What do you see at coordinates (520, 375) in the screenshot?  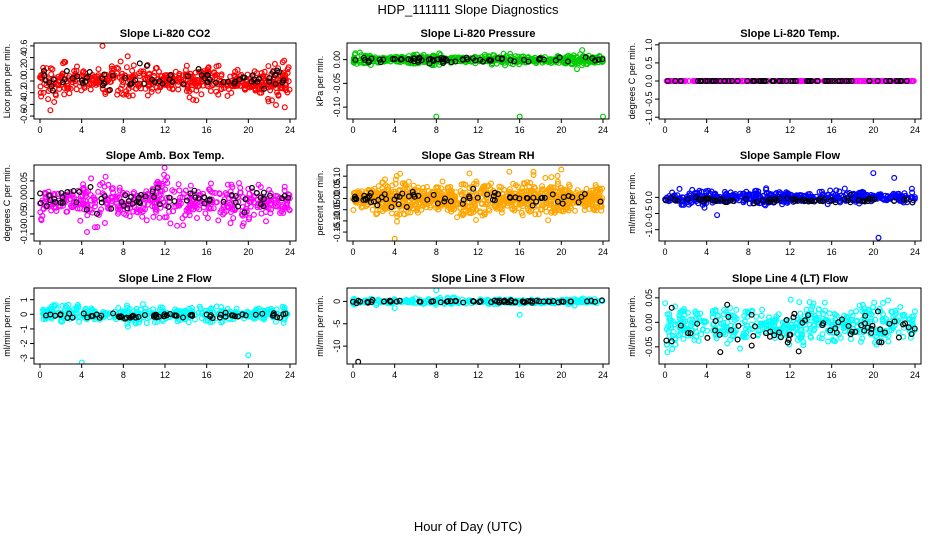 I see `x-tick-label: 16` at bounding box center [520, 375].